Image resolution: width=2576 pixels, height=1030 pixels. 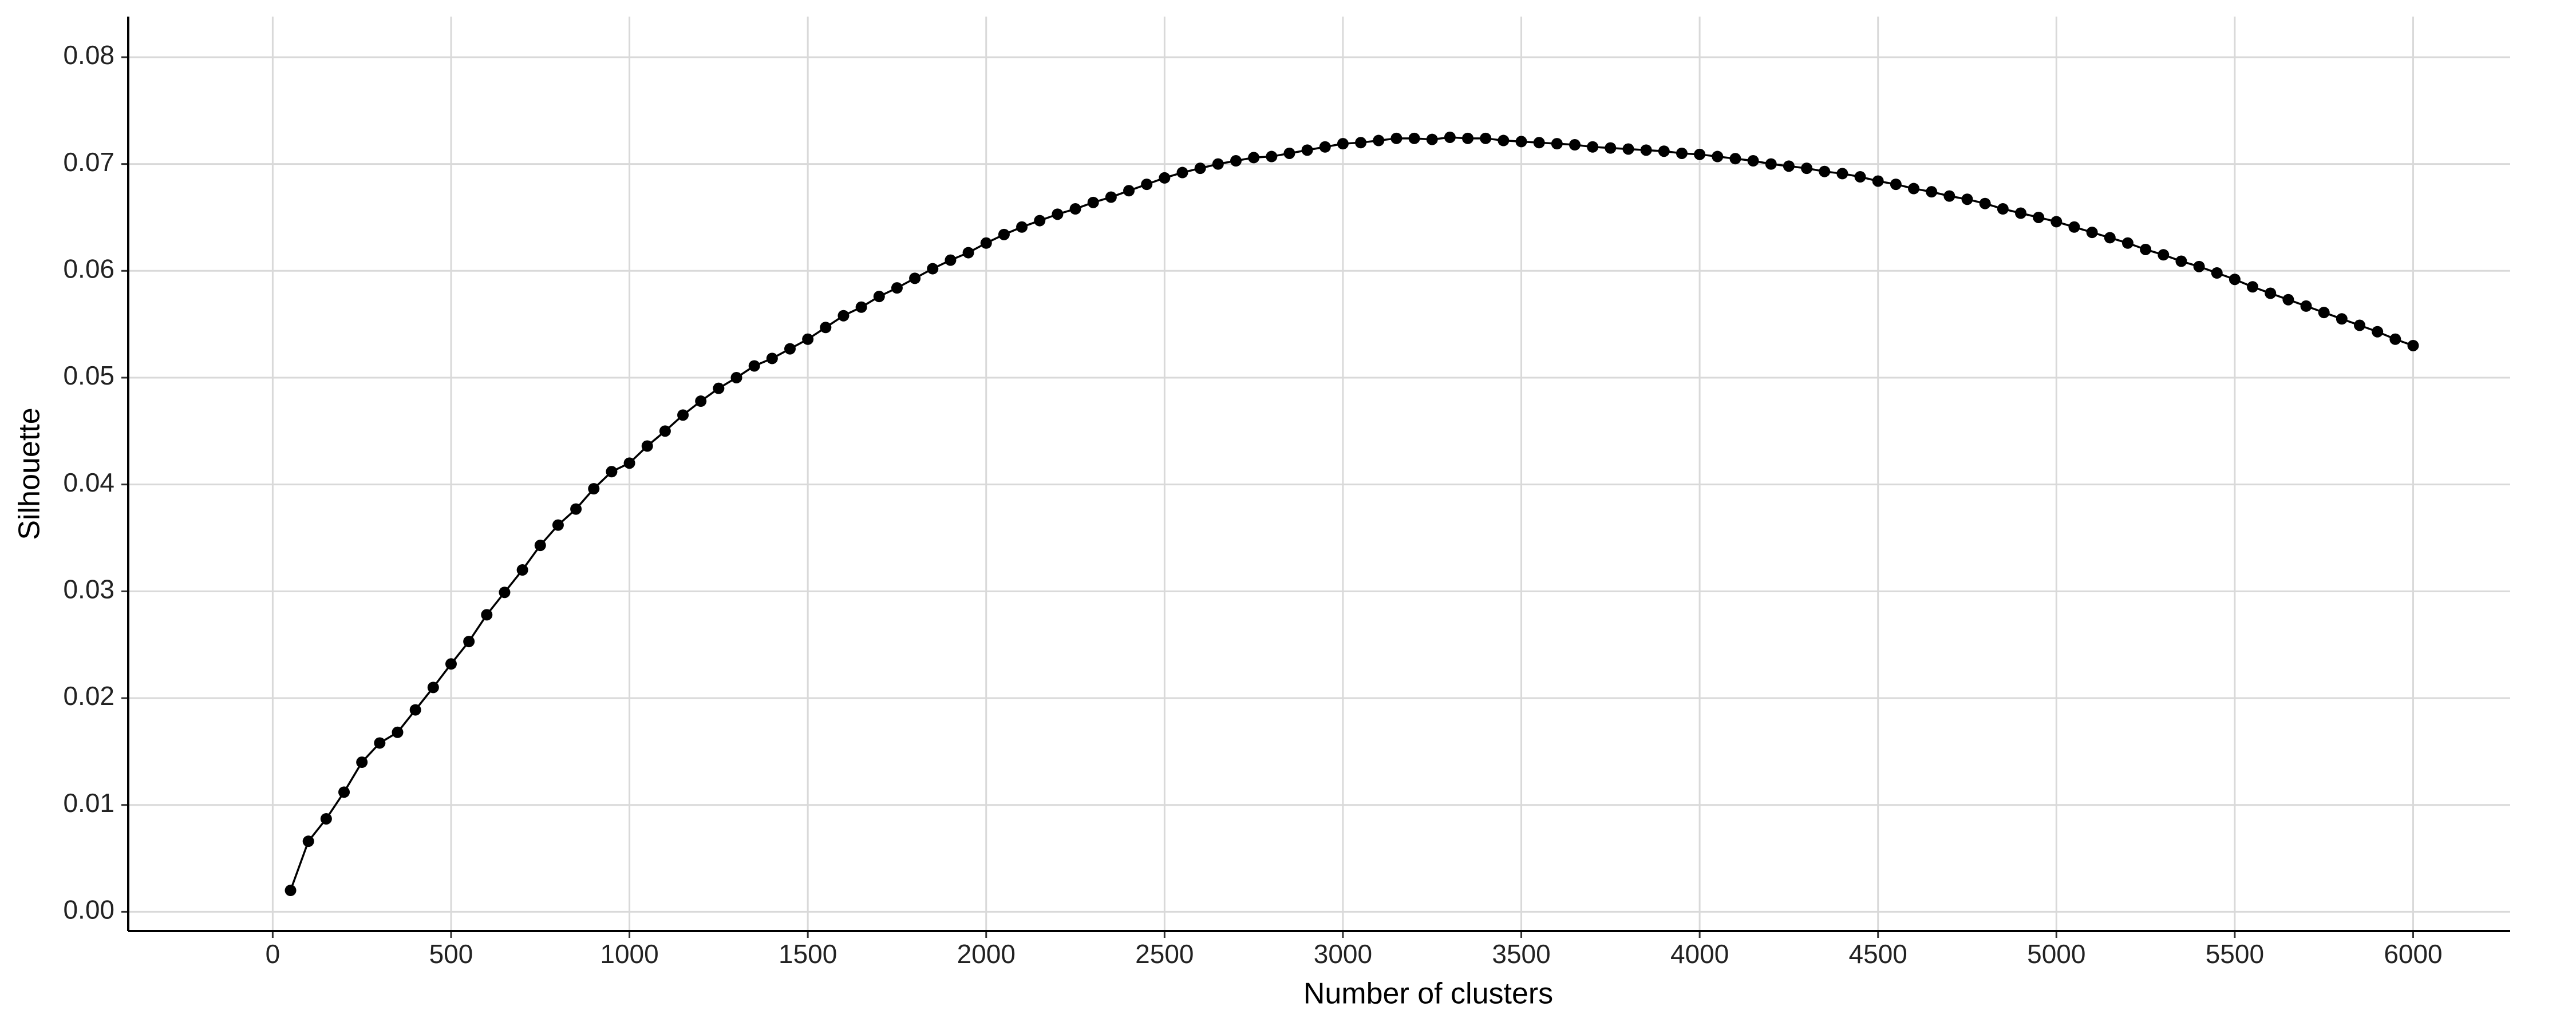 I want to click on x-tick-label: 2500, so click(x=1164, y=954).